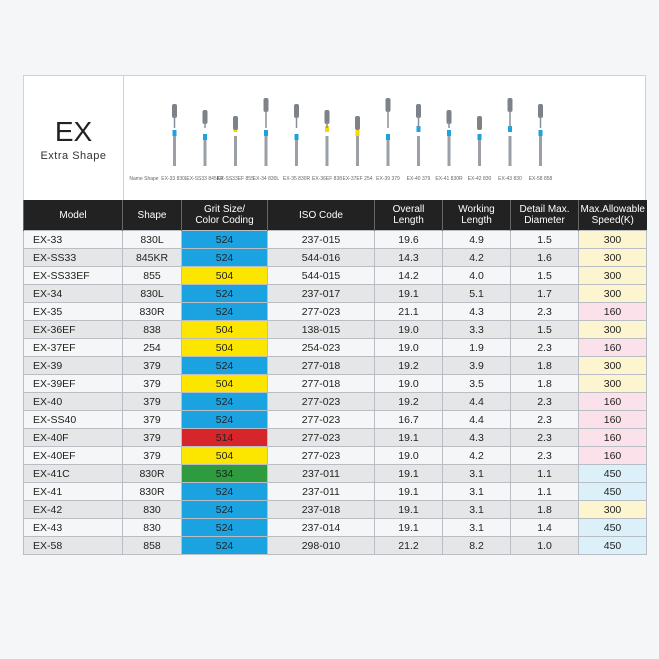  I want to click on table-row: EX-SS40 379 524 277-023 16.7 4.4 2.3 160, so click(335, 419).